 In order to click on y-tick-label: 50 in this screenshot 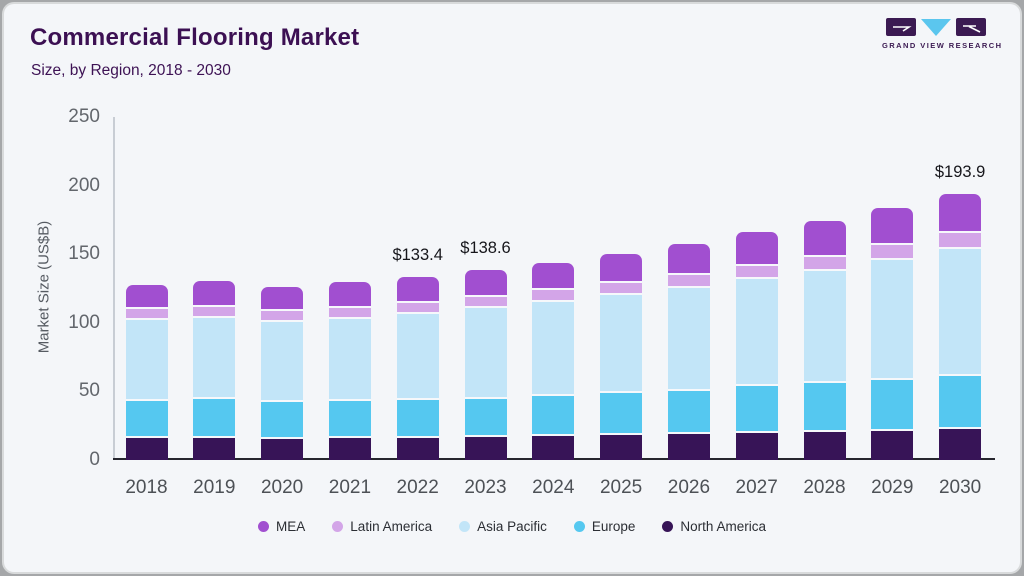, I will do `click(89, 391)`.